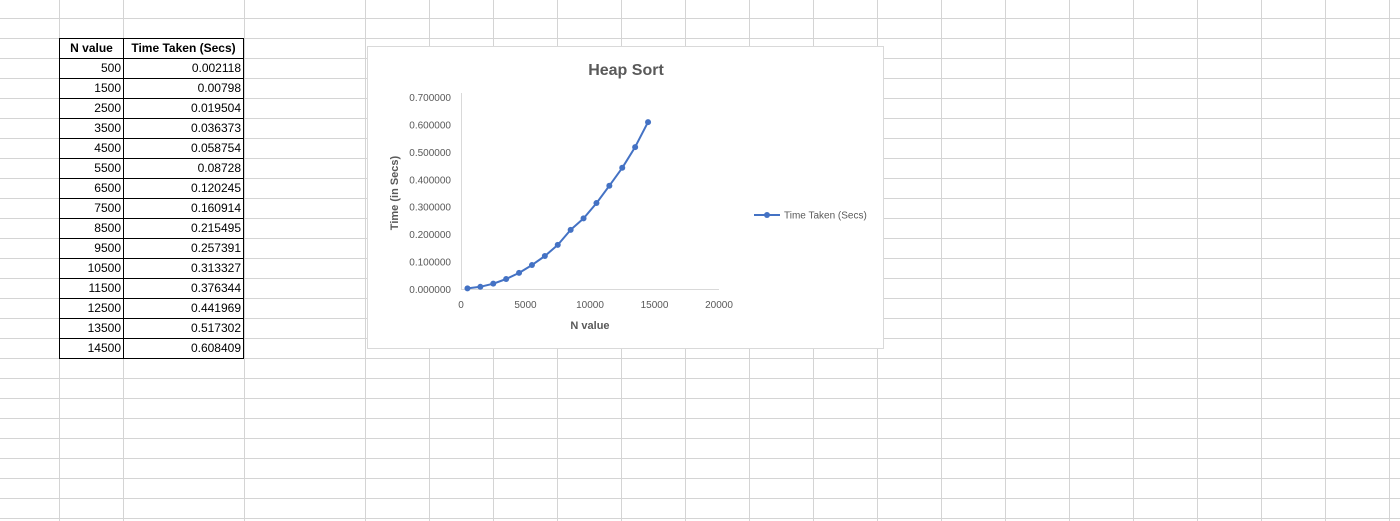 The width and height of the screenshot is (1400, 521). What do you see at coordinates (91, 108) in the screenshot?
I see `cell-n-value: 2500` at bounding box center [91, 108].